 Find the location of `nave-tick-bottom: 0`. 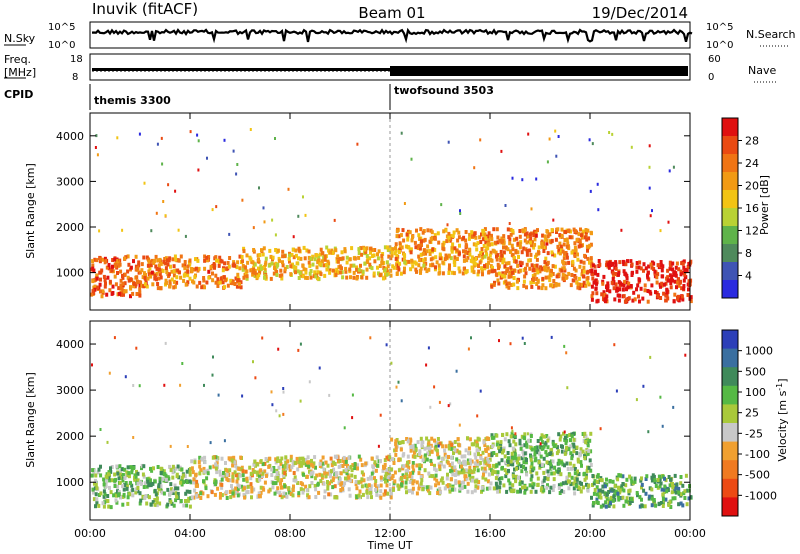

nave-tick-bottom: 0 is located at coordinates (711, 77).